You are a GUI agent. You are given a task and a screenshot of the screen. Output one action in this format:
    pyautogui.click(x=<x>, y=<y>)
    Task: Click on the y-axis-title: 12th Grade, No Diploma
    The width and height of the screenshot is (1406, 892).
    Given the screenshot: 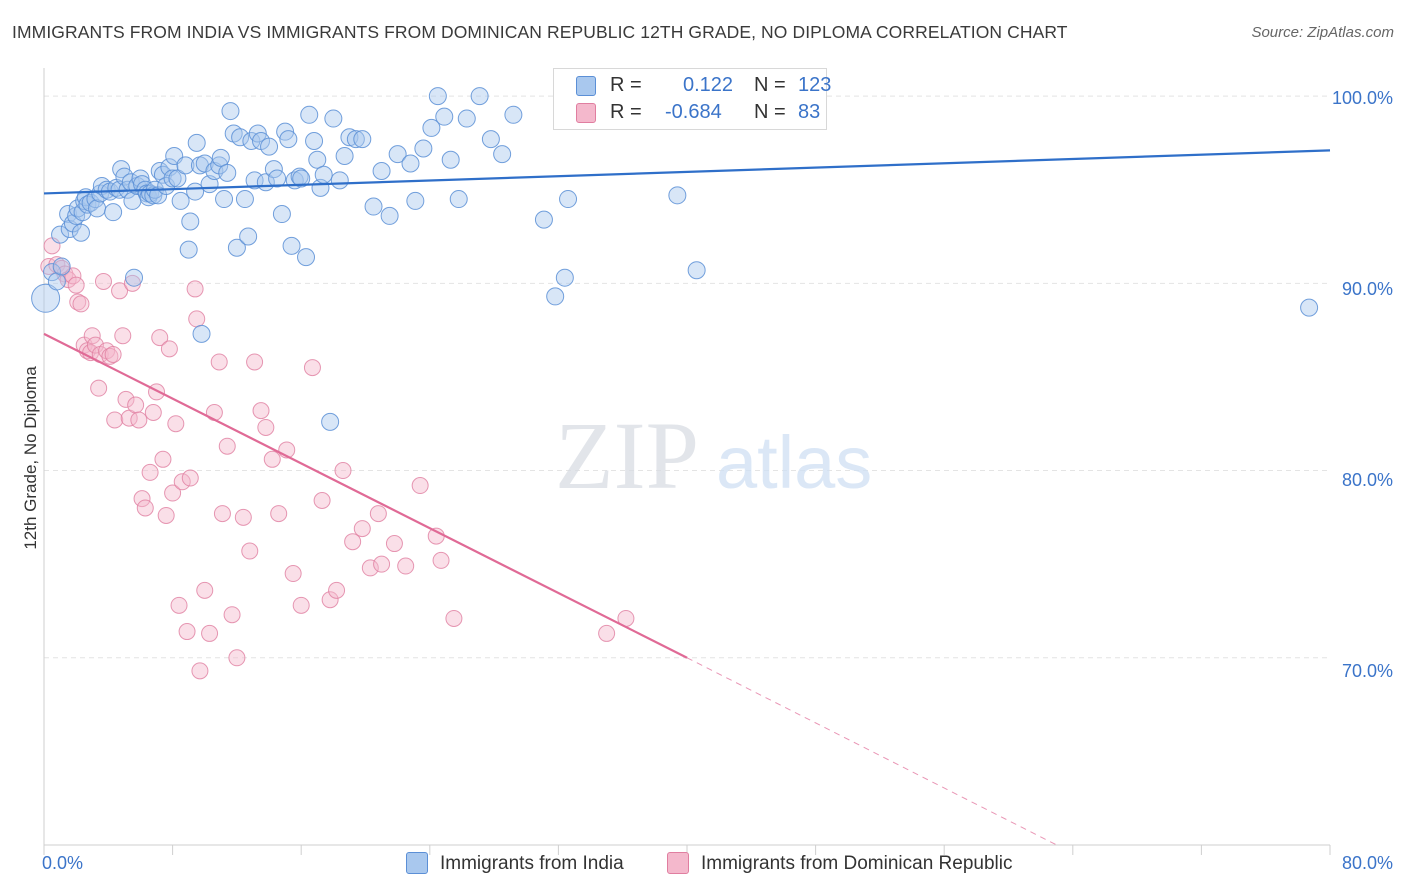 What is the action you would take?
    pyautogui.click(x=30, y=458)
    